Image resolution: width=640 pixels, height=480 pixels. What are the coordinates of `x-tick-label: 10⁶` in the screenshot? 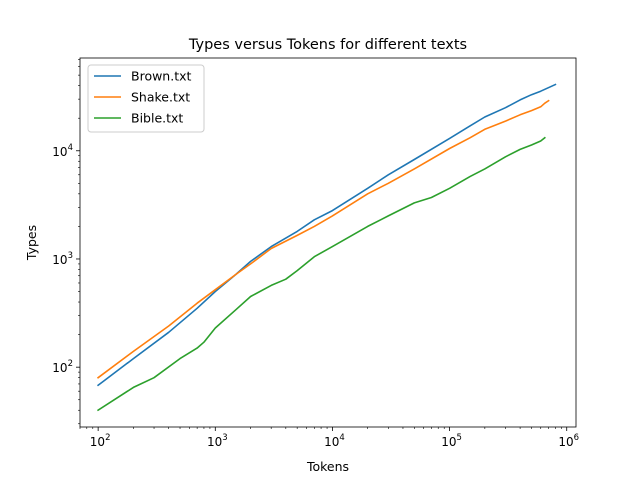 It's located at (568, 441).